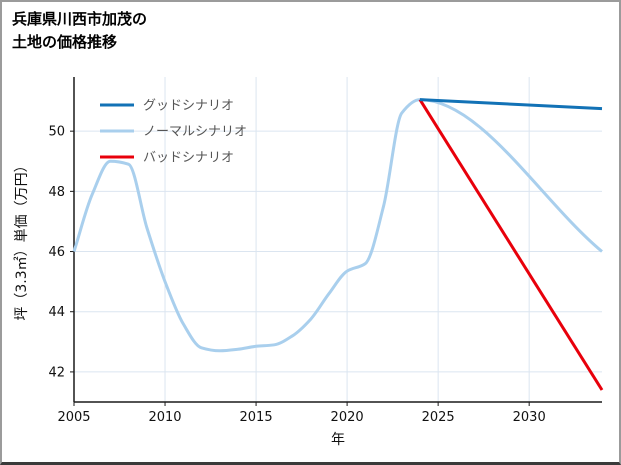 The height and width of the screenshot is (465, 621). Describe the element at coordinates (256, 417) in the screenshot. I see `x-tick-label: 2015` at that location.